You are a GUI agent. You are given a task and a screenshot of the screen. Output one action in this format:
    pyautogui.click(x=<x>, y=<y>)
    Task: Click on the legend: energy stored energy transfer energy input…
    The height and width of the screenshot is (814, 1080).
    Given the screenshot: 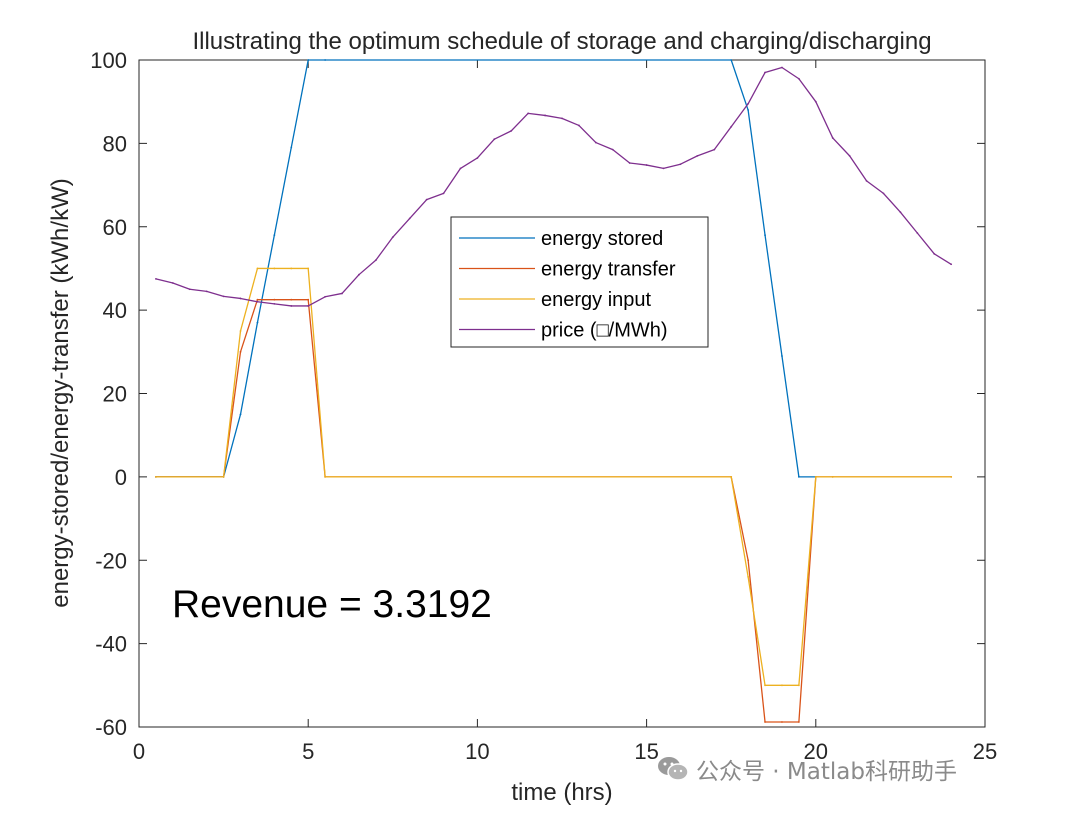 What is the action you would take?
    pyautogui.click(x=579, y=282)
    